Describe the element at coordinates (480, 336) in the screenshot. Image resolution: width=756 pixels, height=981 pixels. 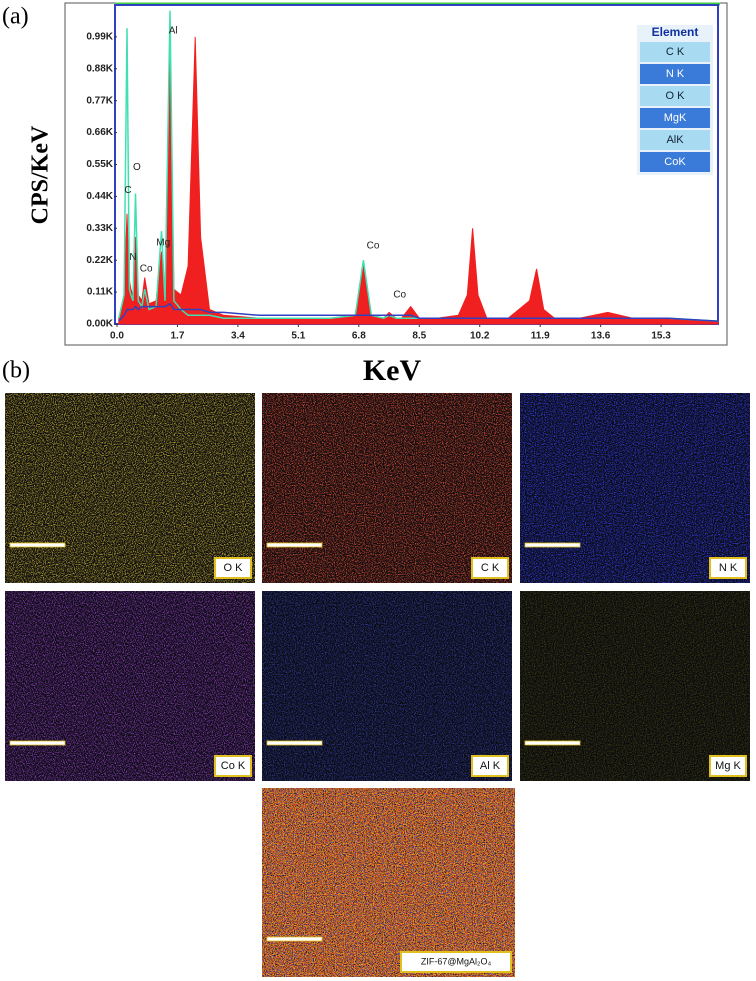
I see `x-tick-label: 10.2` at that location.